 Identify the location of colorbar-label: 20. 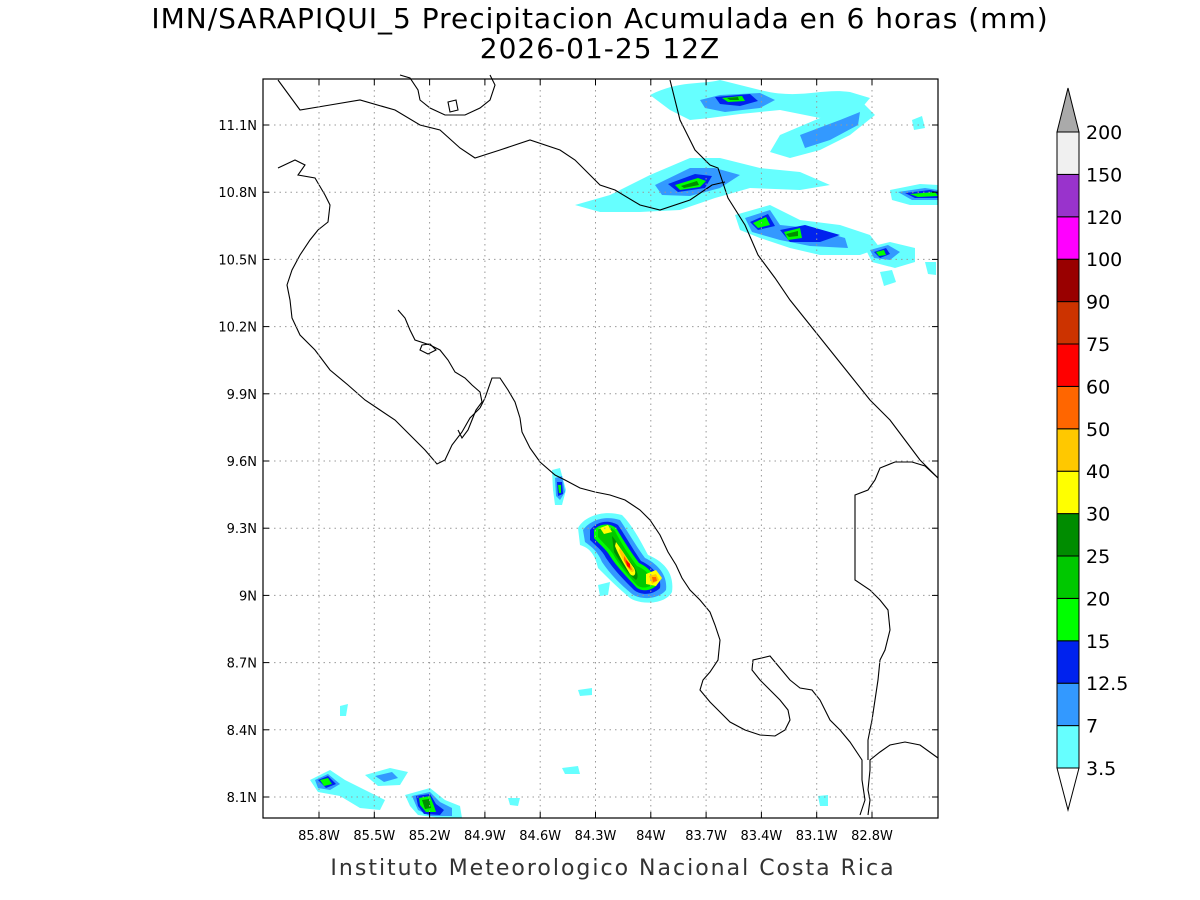
(1098, 599).